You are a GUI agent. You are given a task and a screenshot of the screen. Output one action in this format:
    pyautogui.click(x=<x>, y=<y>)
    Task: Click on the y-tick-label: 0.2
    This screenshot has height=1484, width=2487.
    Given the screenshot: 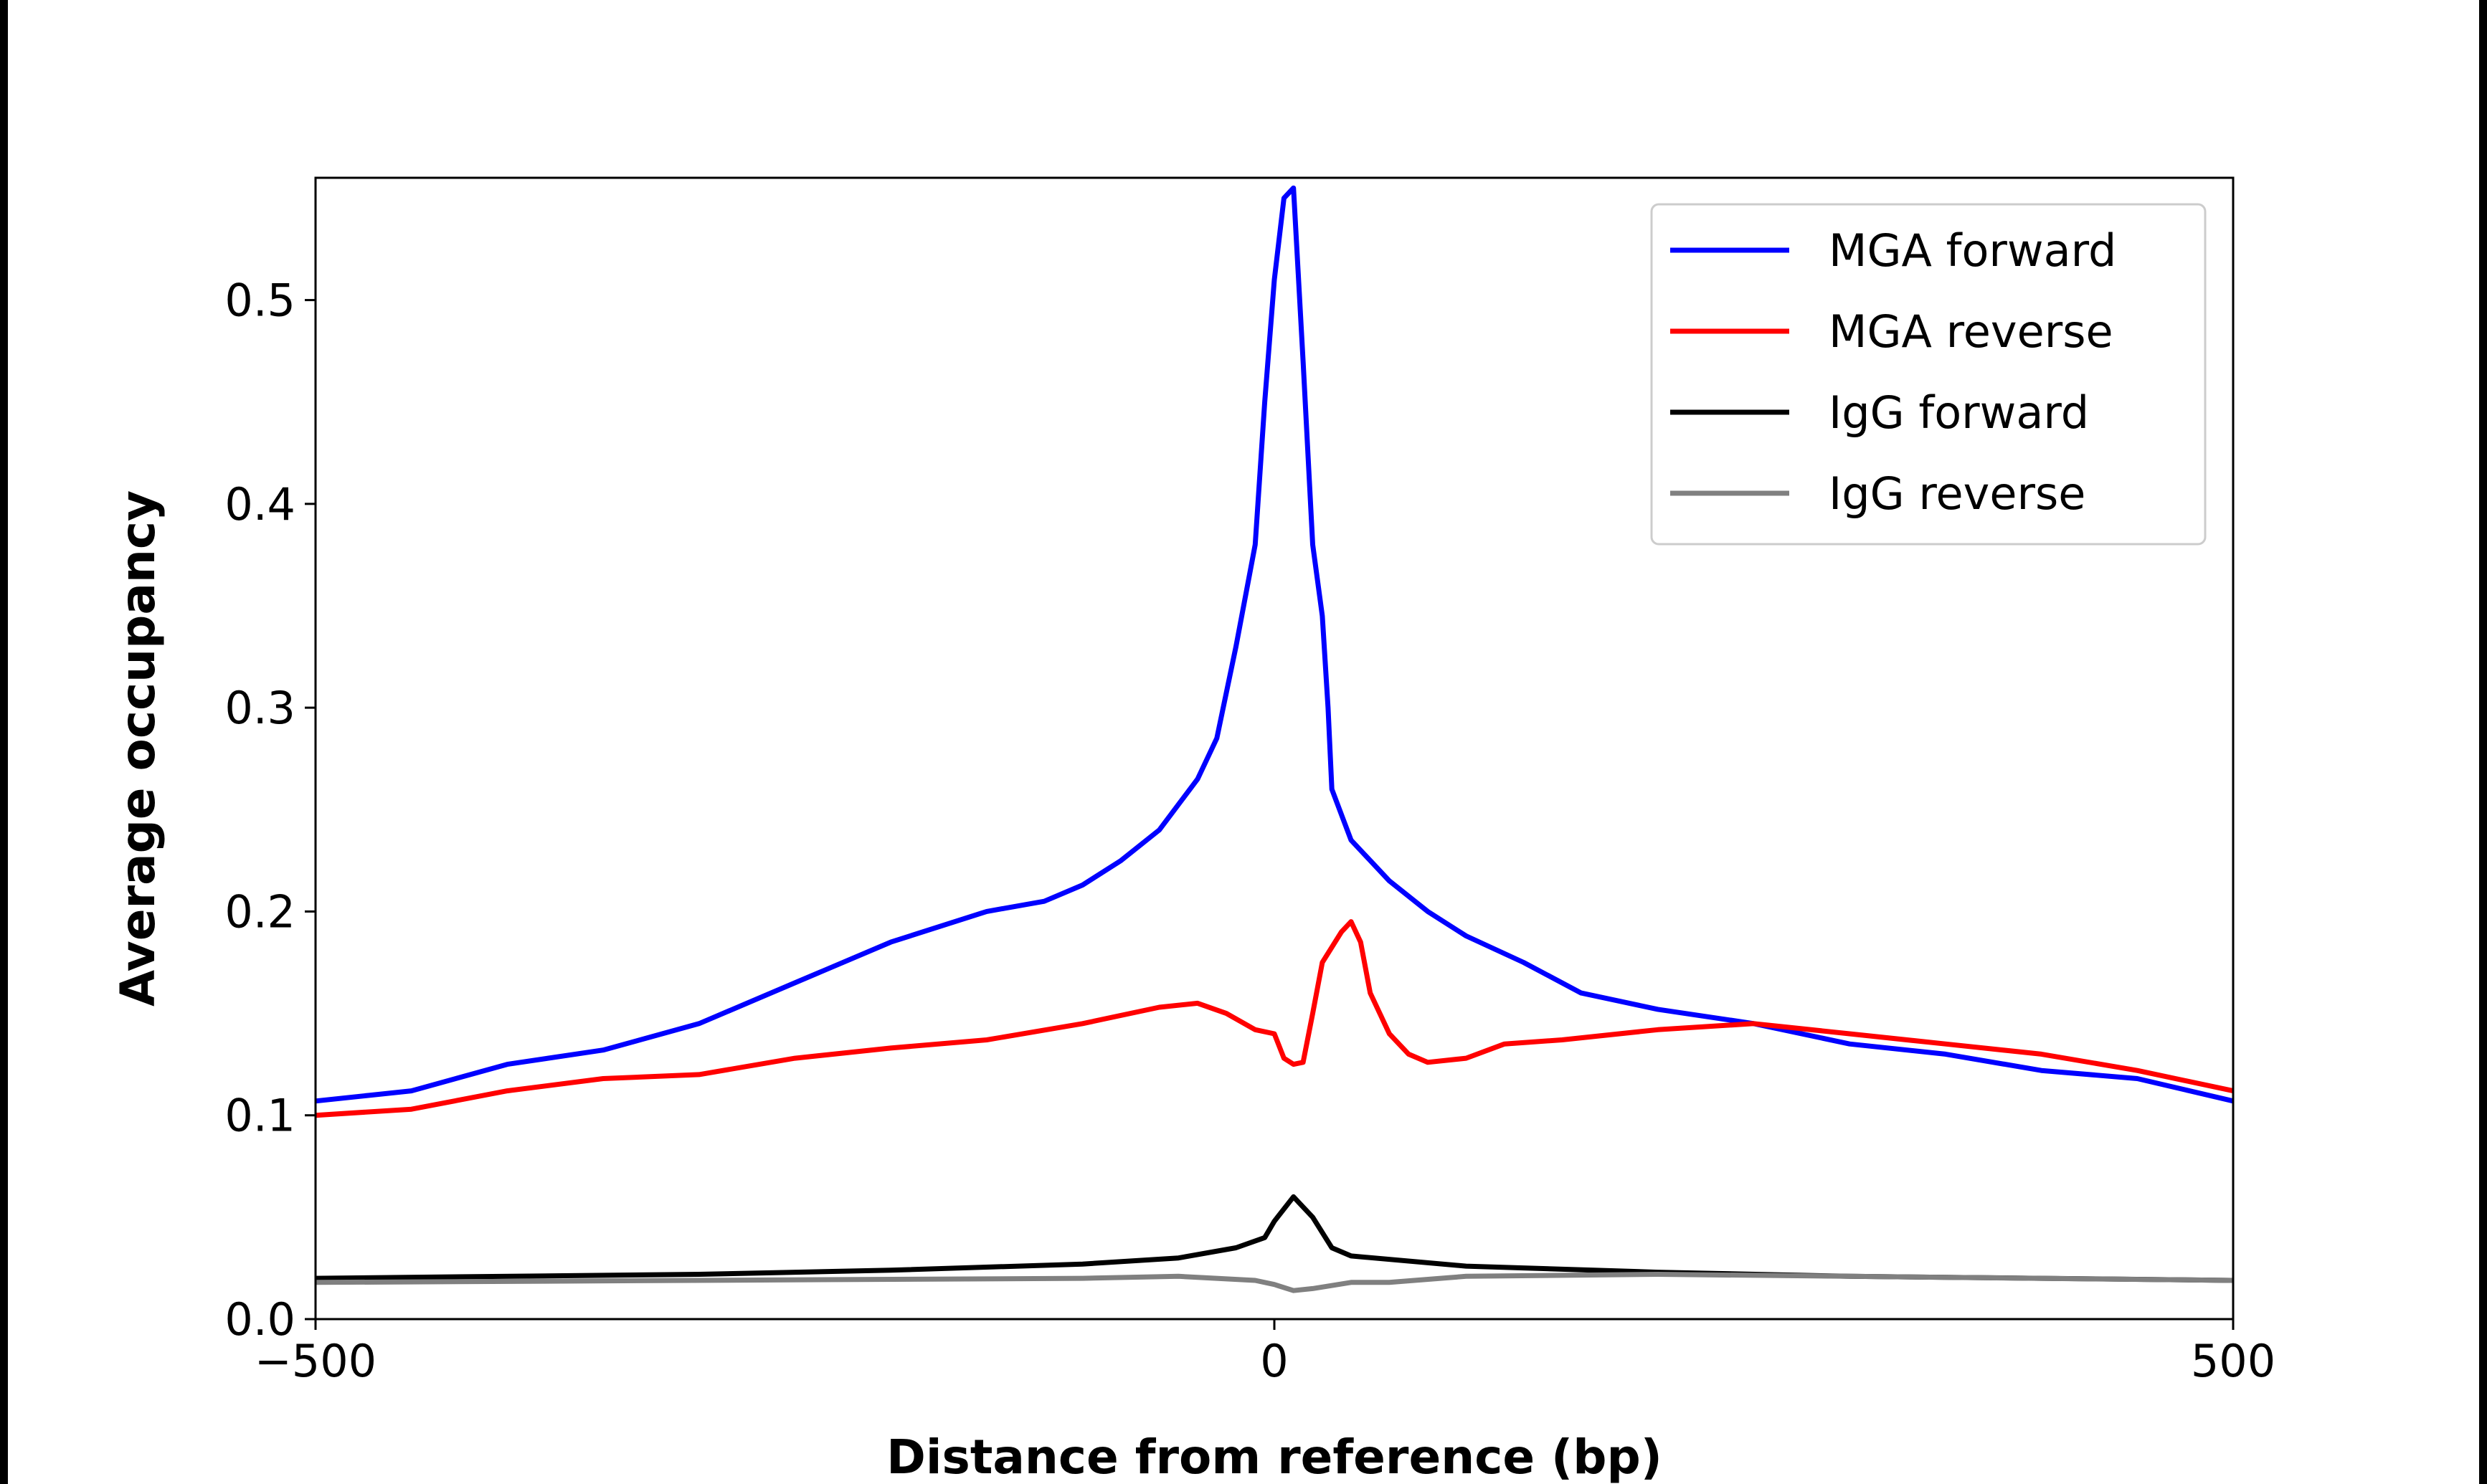 What is the action you would take?
    pyautogui.click(x=260, y=911)
    